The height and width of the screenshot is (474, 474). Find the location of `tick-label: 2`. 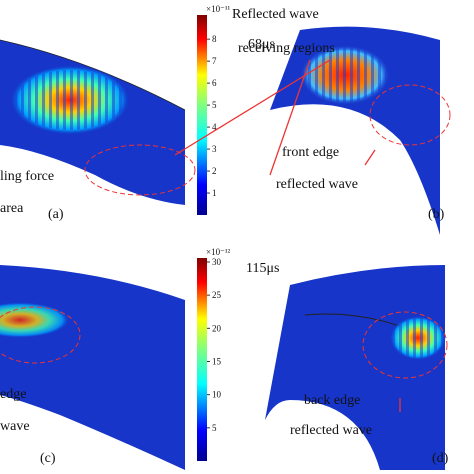

tick-label: 2 is located at coordinates (214, 171).